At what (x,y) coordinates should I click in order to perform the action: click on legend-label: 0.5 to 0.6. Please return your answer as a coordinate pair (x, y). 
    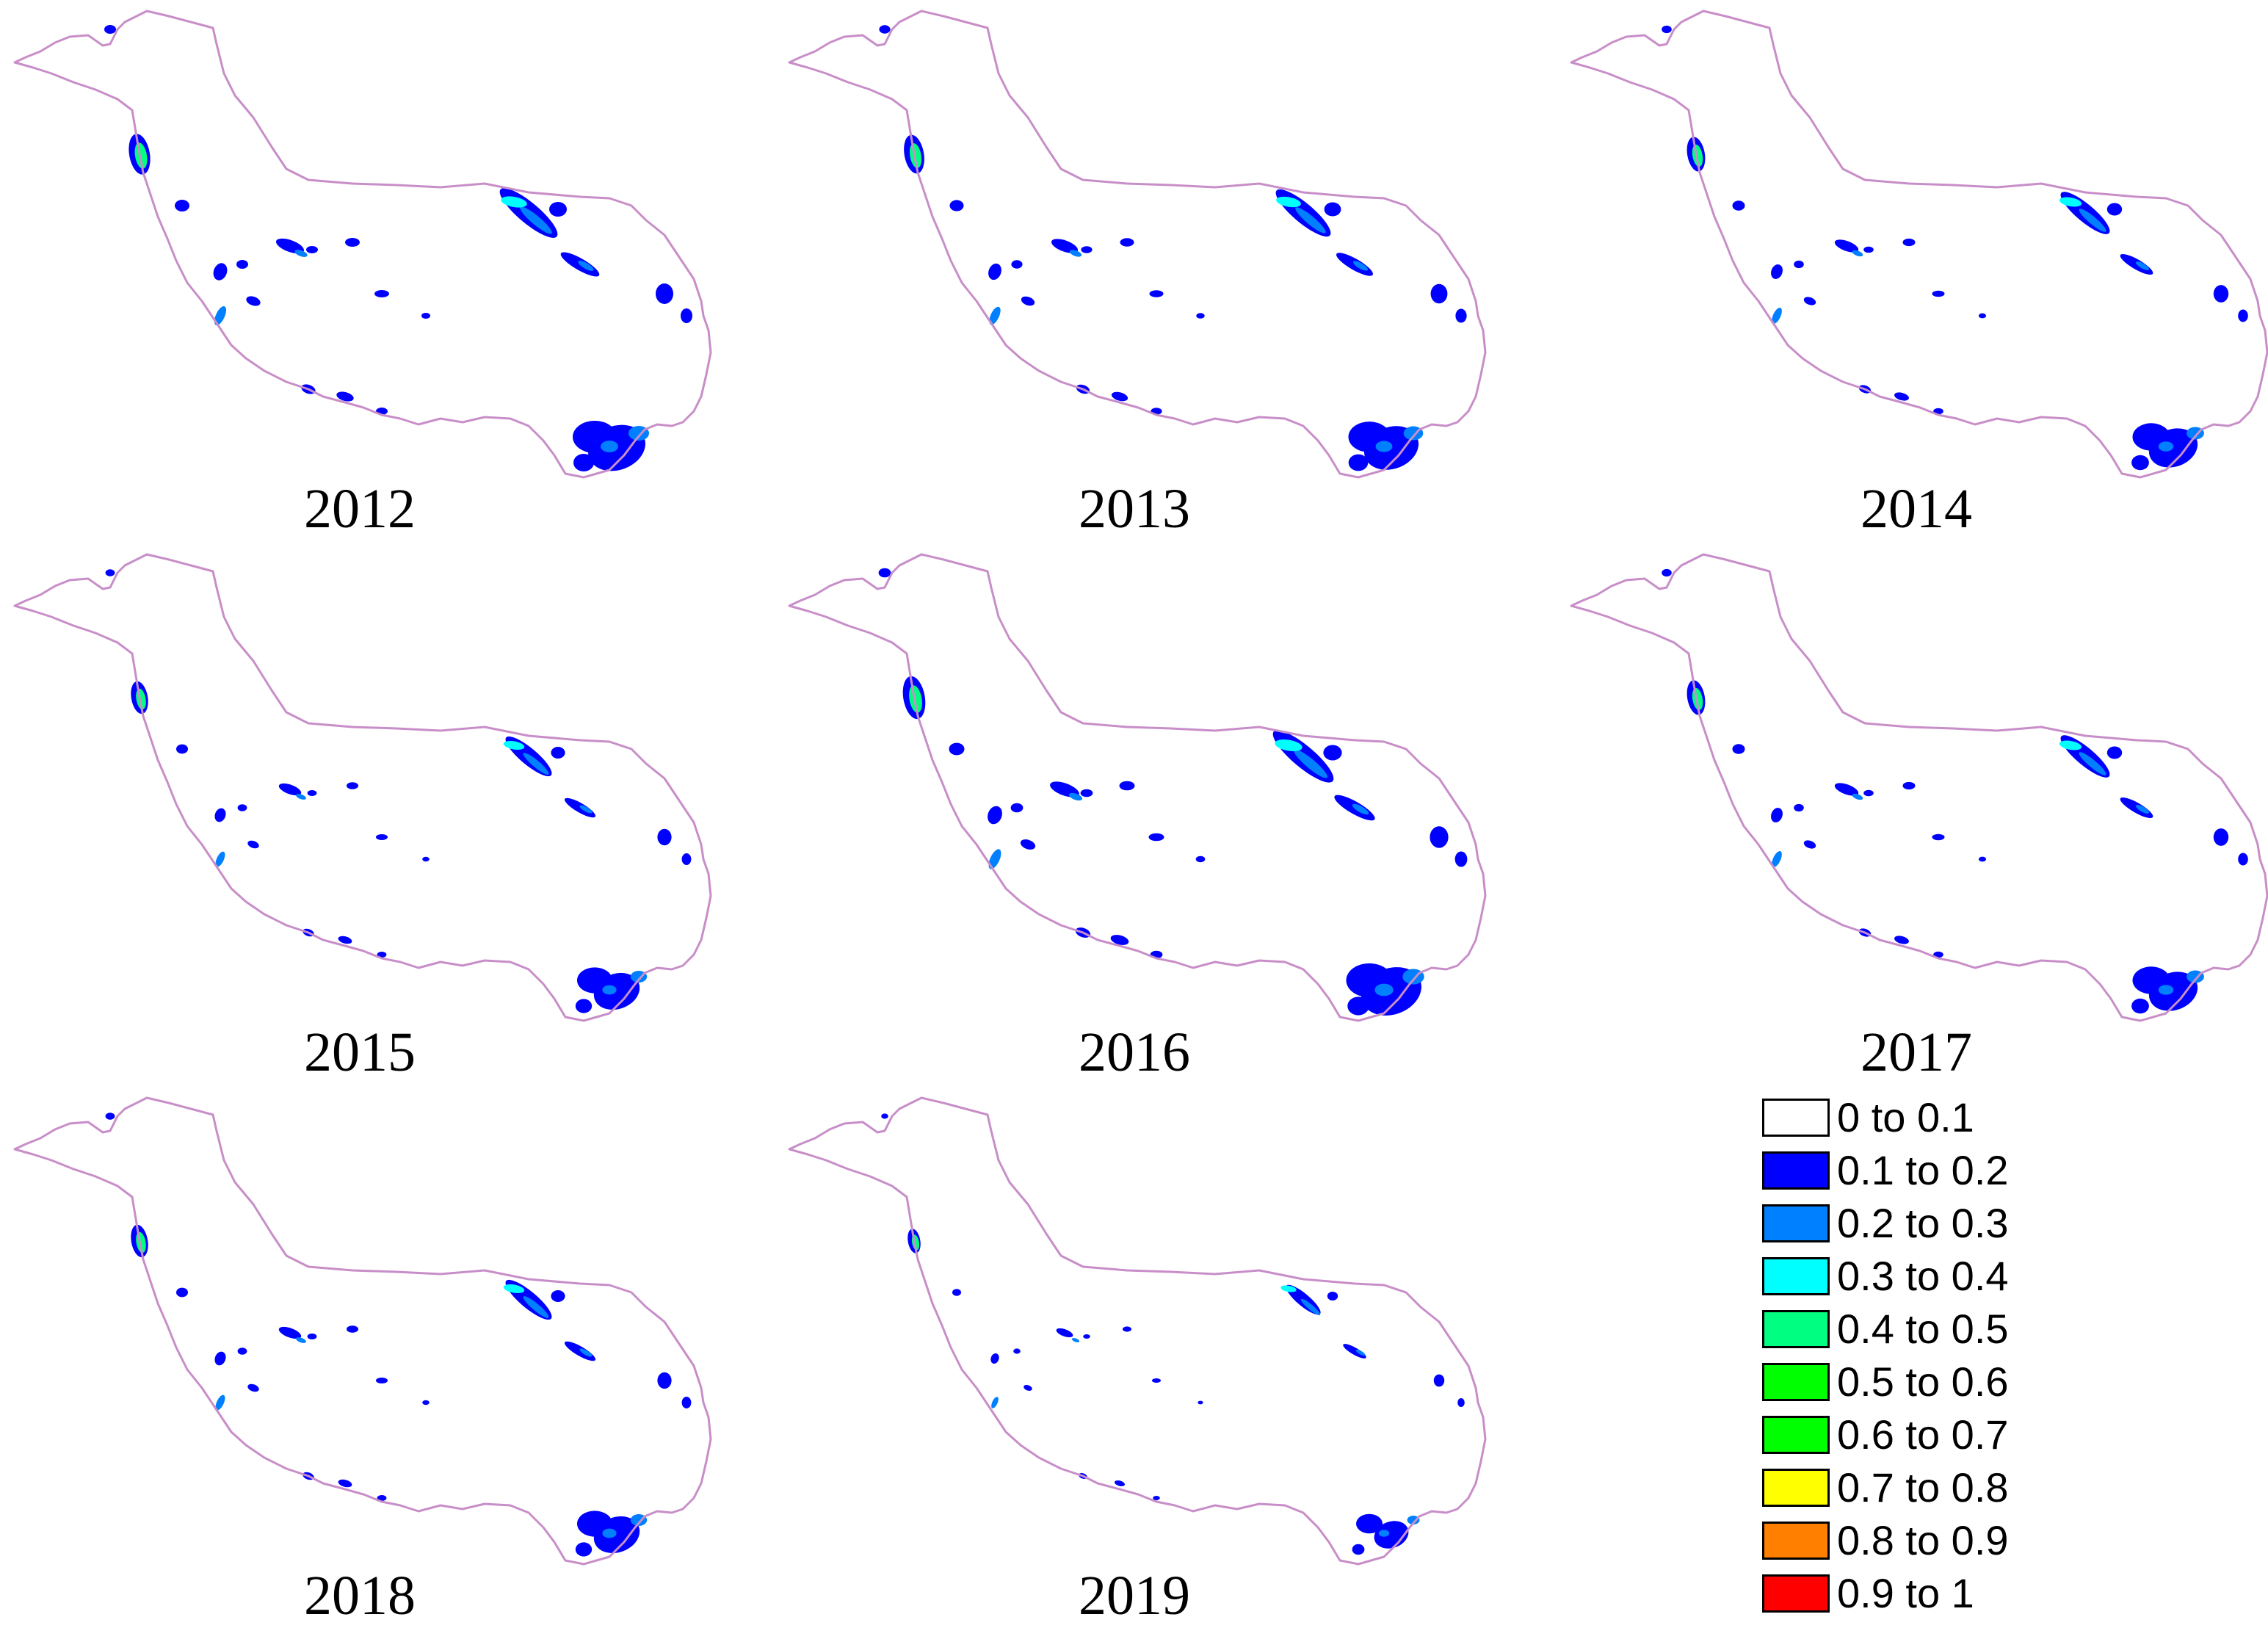
    Looking at the image, I should click on (1923, 1382).